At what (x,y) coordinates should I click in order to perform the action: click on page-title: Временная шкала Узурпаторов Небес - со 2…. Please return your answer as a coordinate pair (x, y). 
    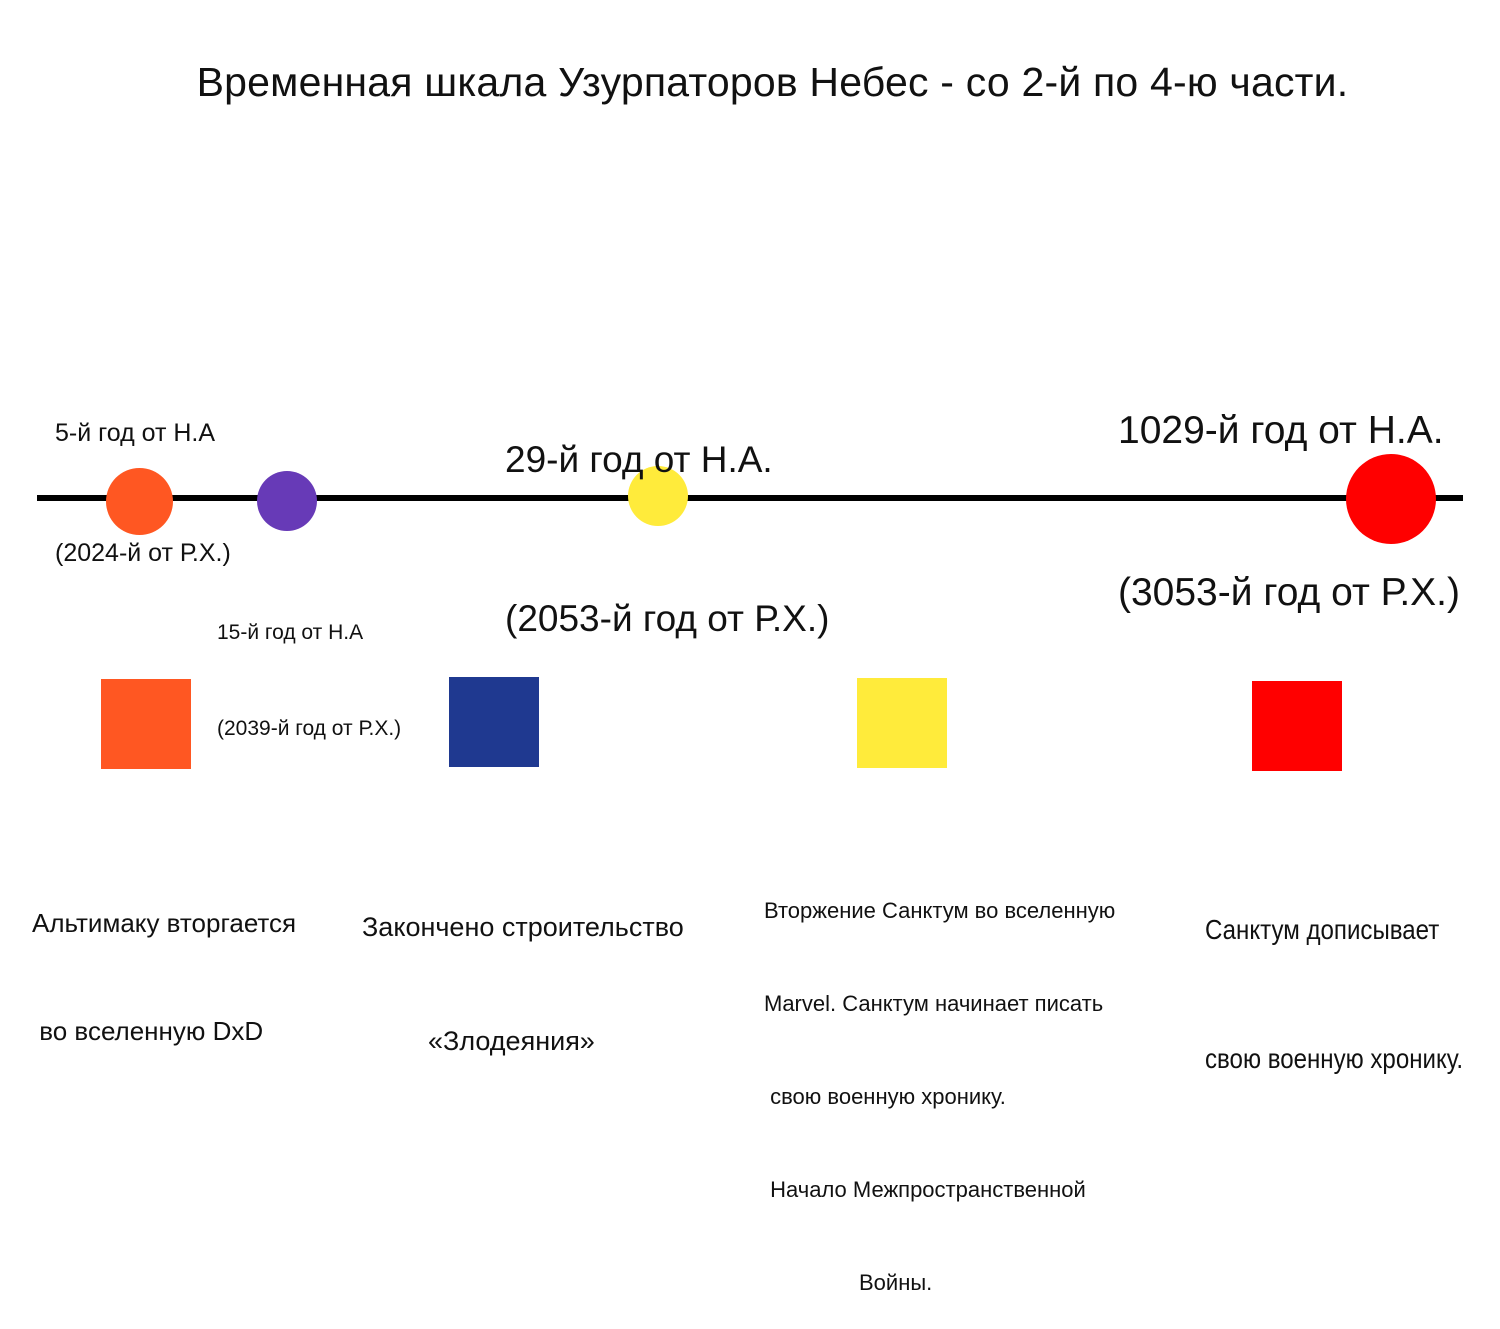
    Looking at the image, I should click on (772, 82).